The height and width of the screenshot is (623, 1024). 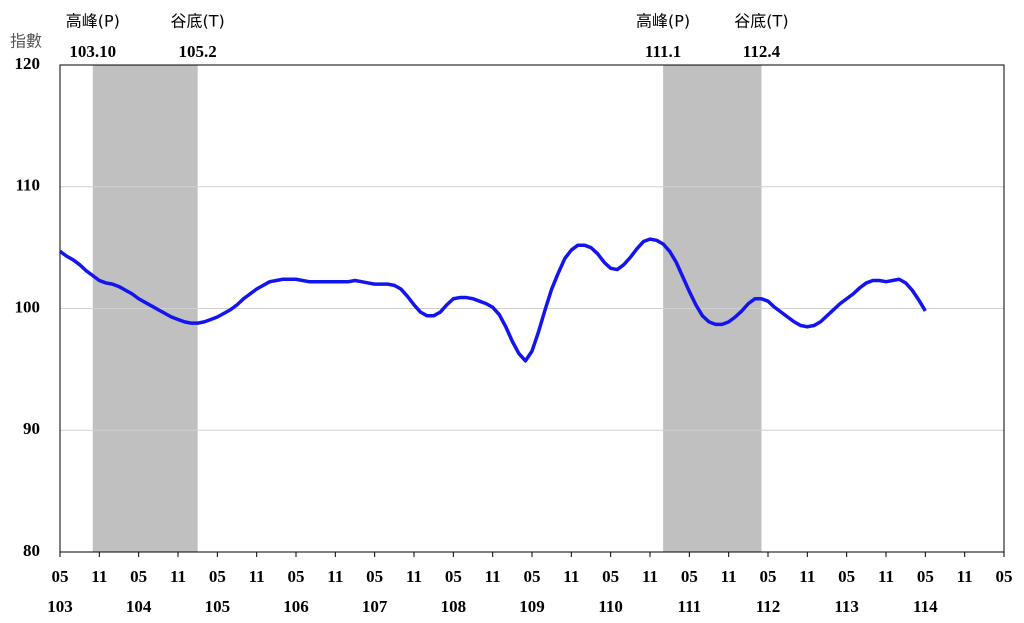 I want to click on y-tick-label: 120, so click(x=28, y=63).